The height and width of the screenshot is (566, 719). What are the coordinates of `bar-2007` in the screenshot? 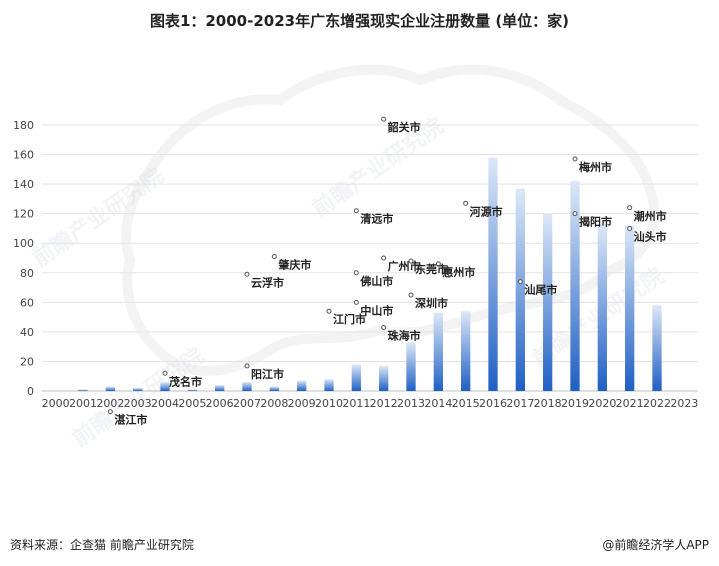 It's located at (247, 386).